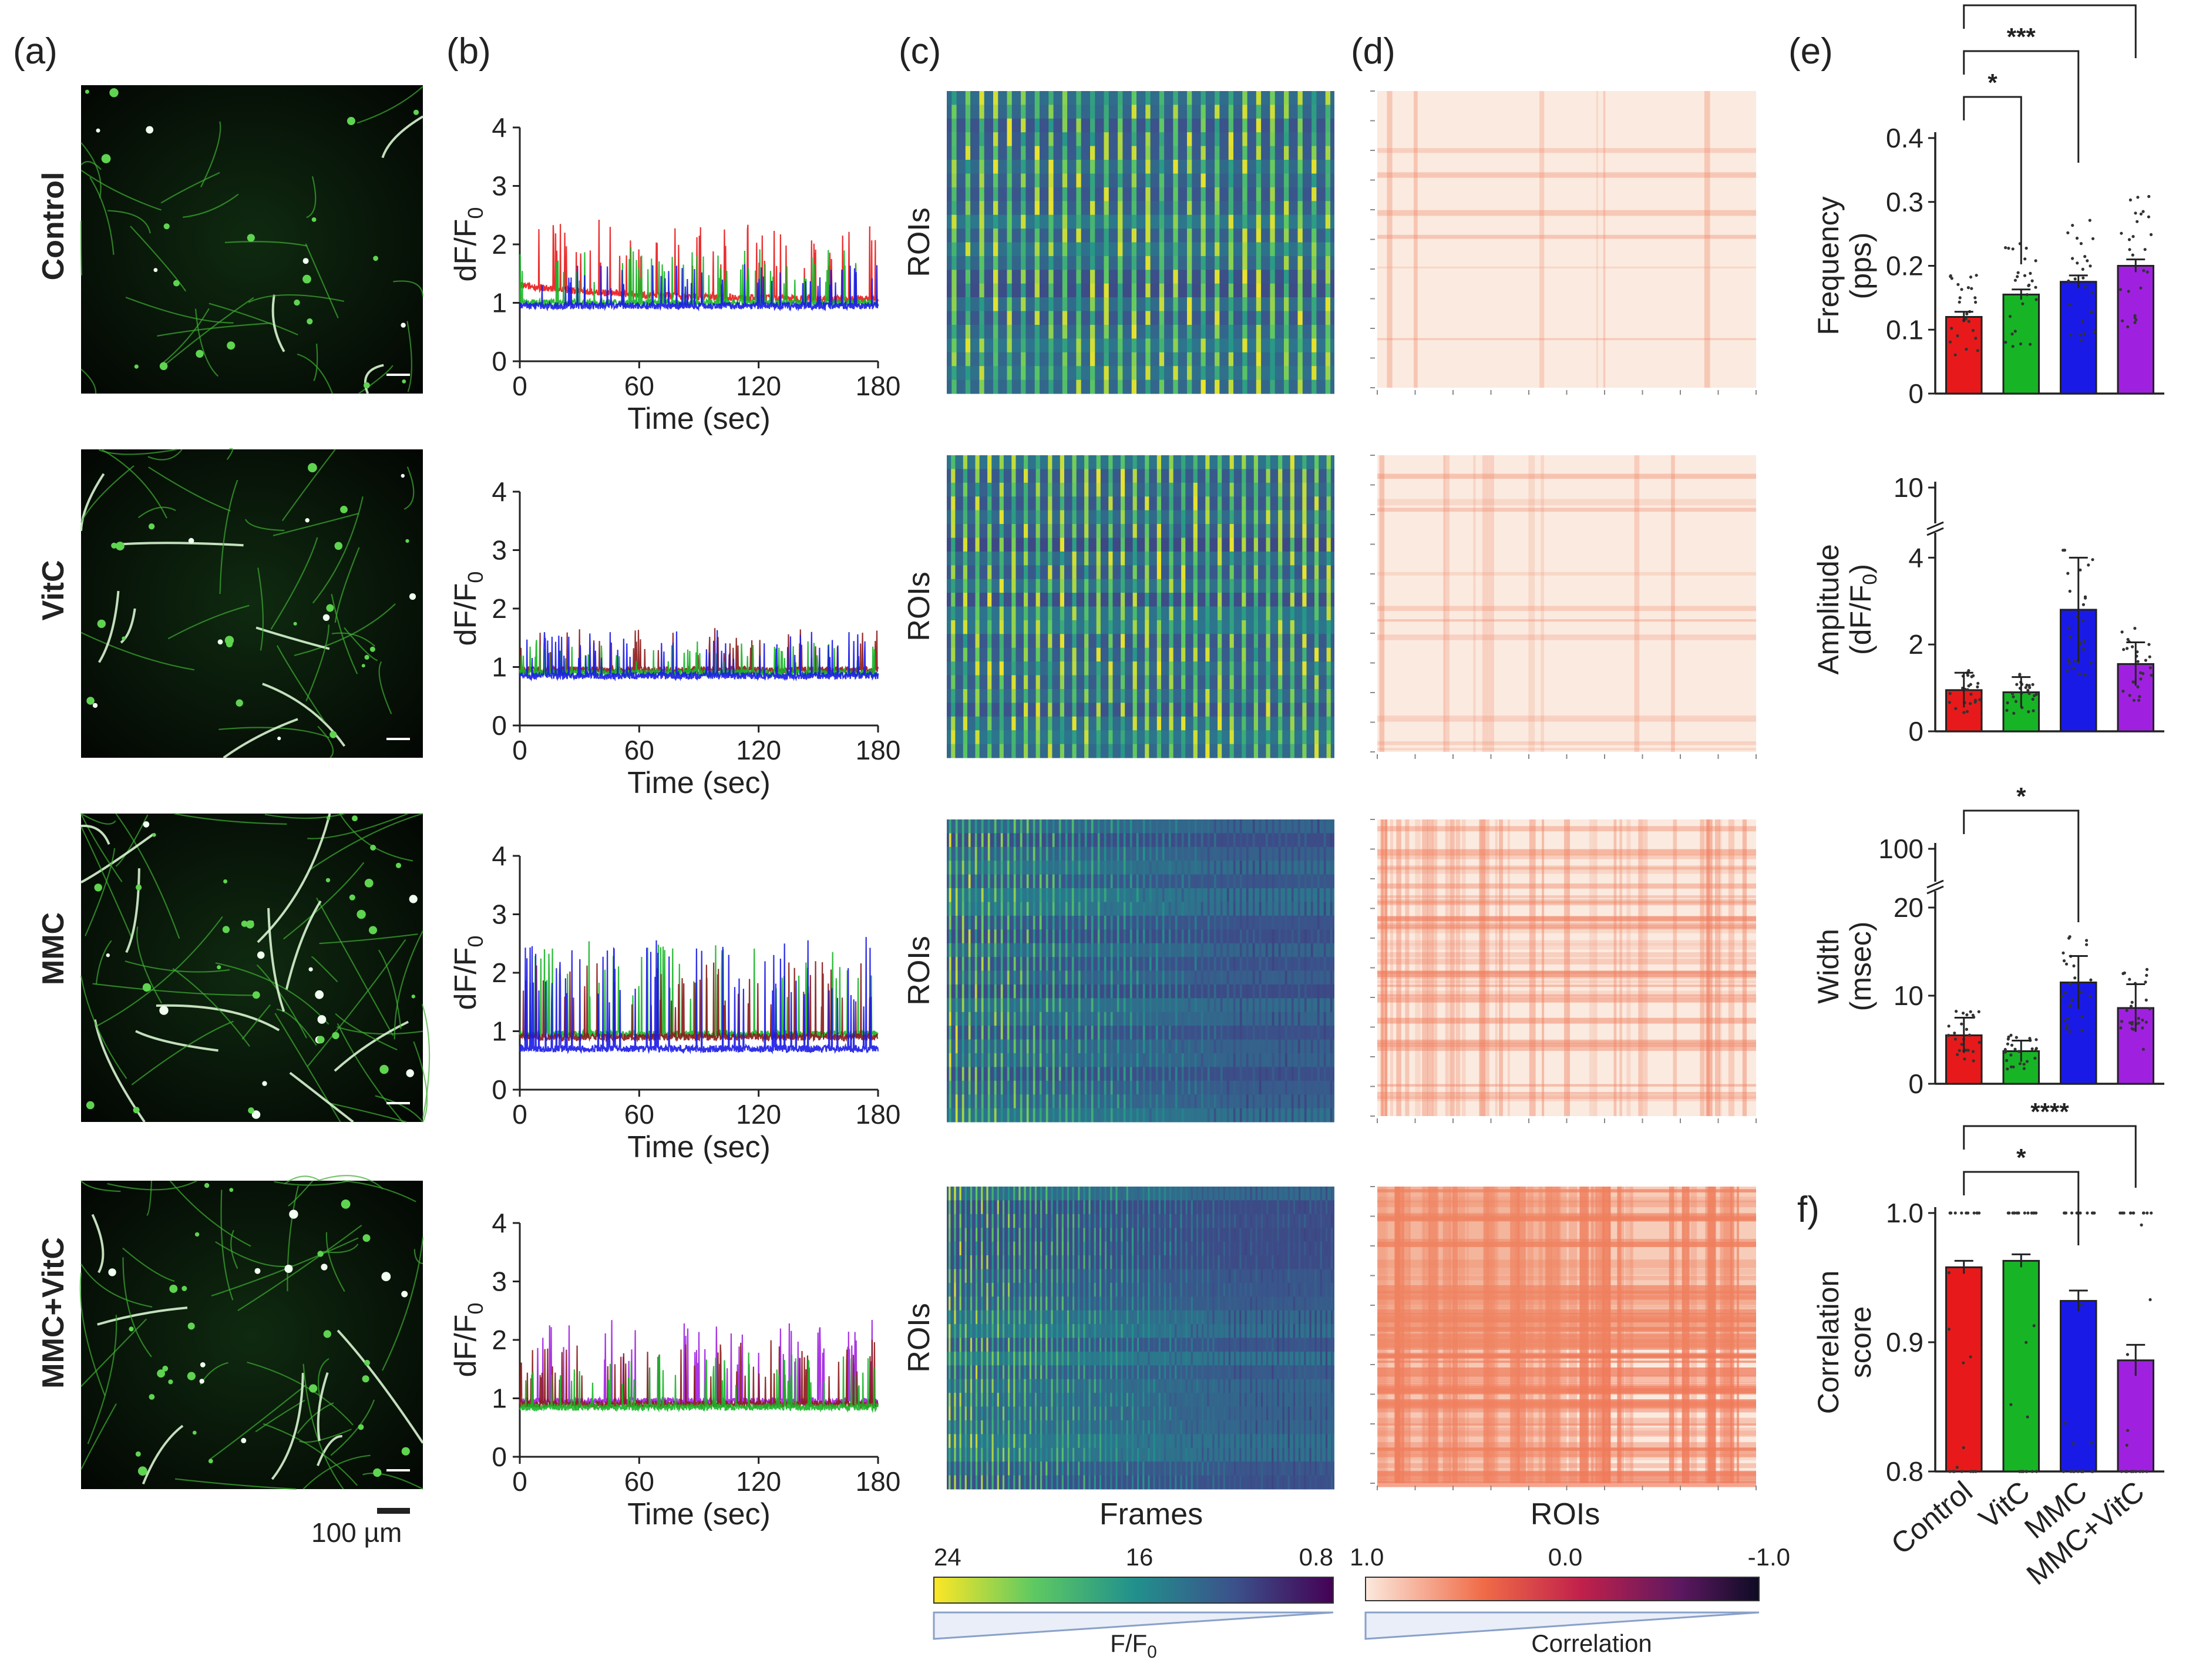  I want to click on trace-xlabel: Time (sec), so click(699, 1147).